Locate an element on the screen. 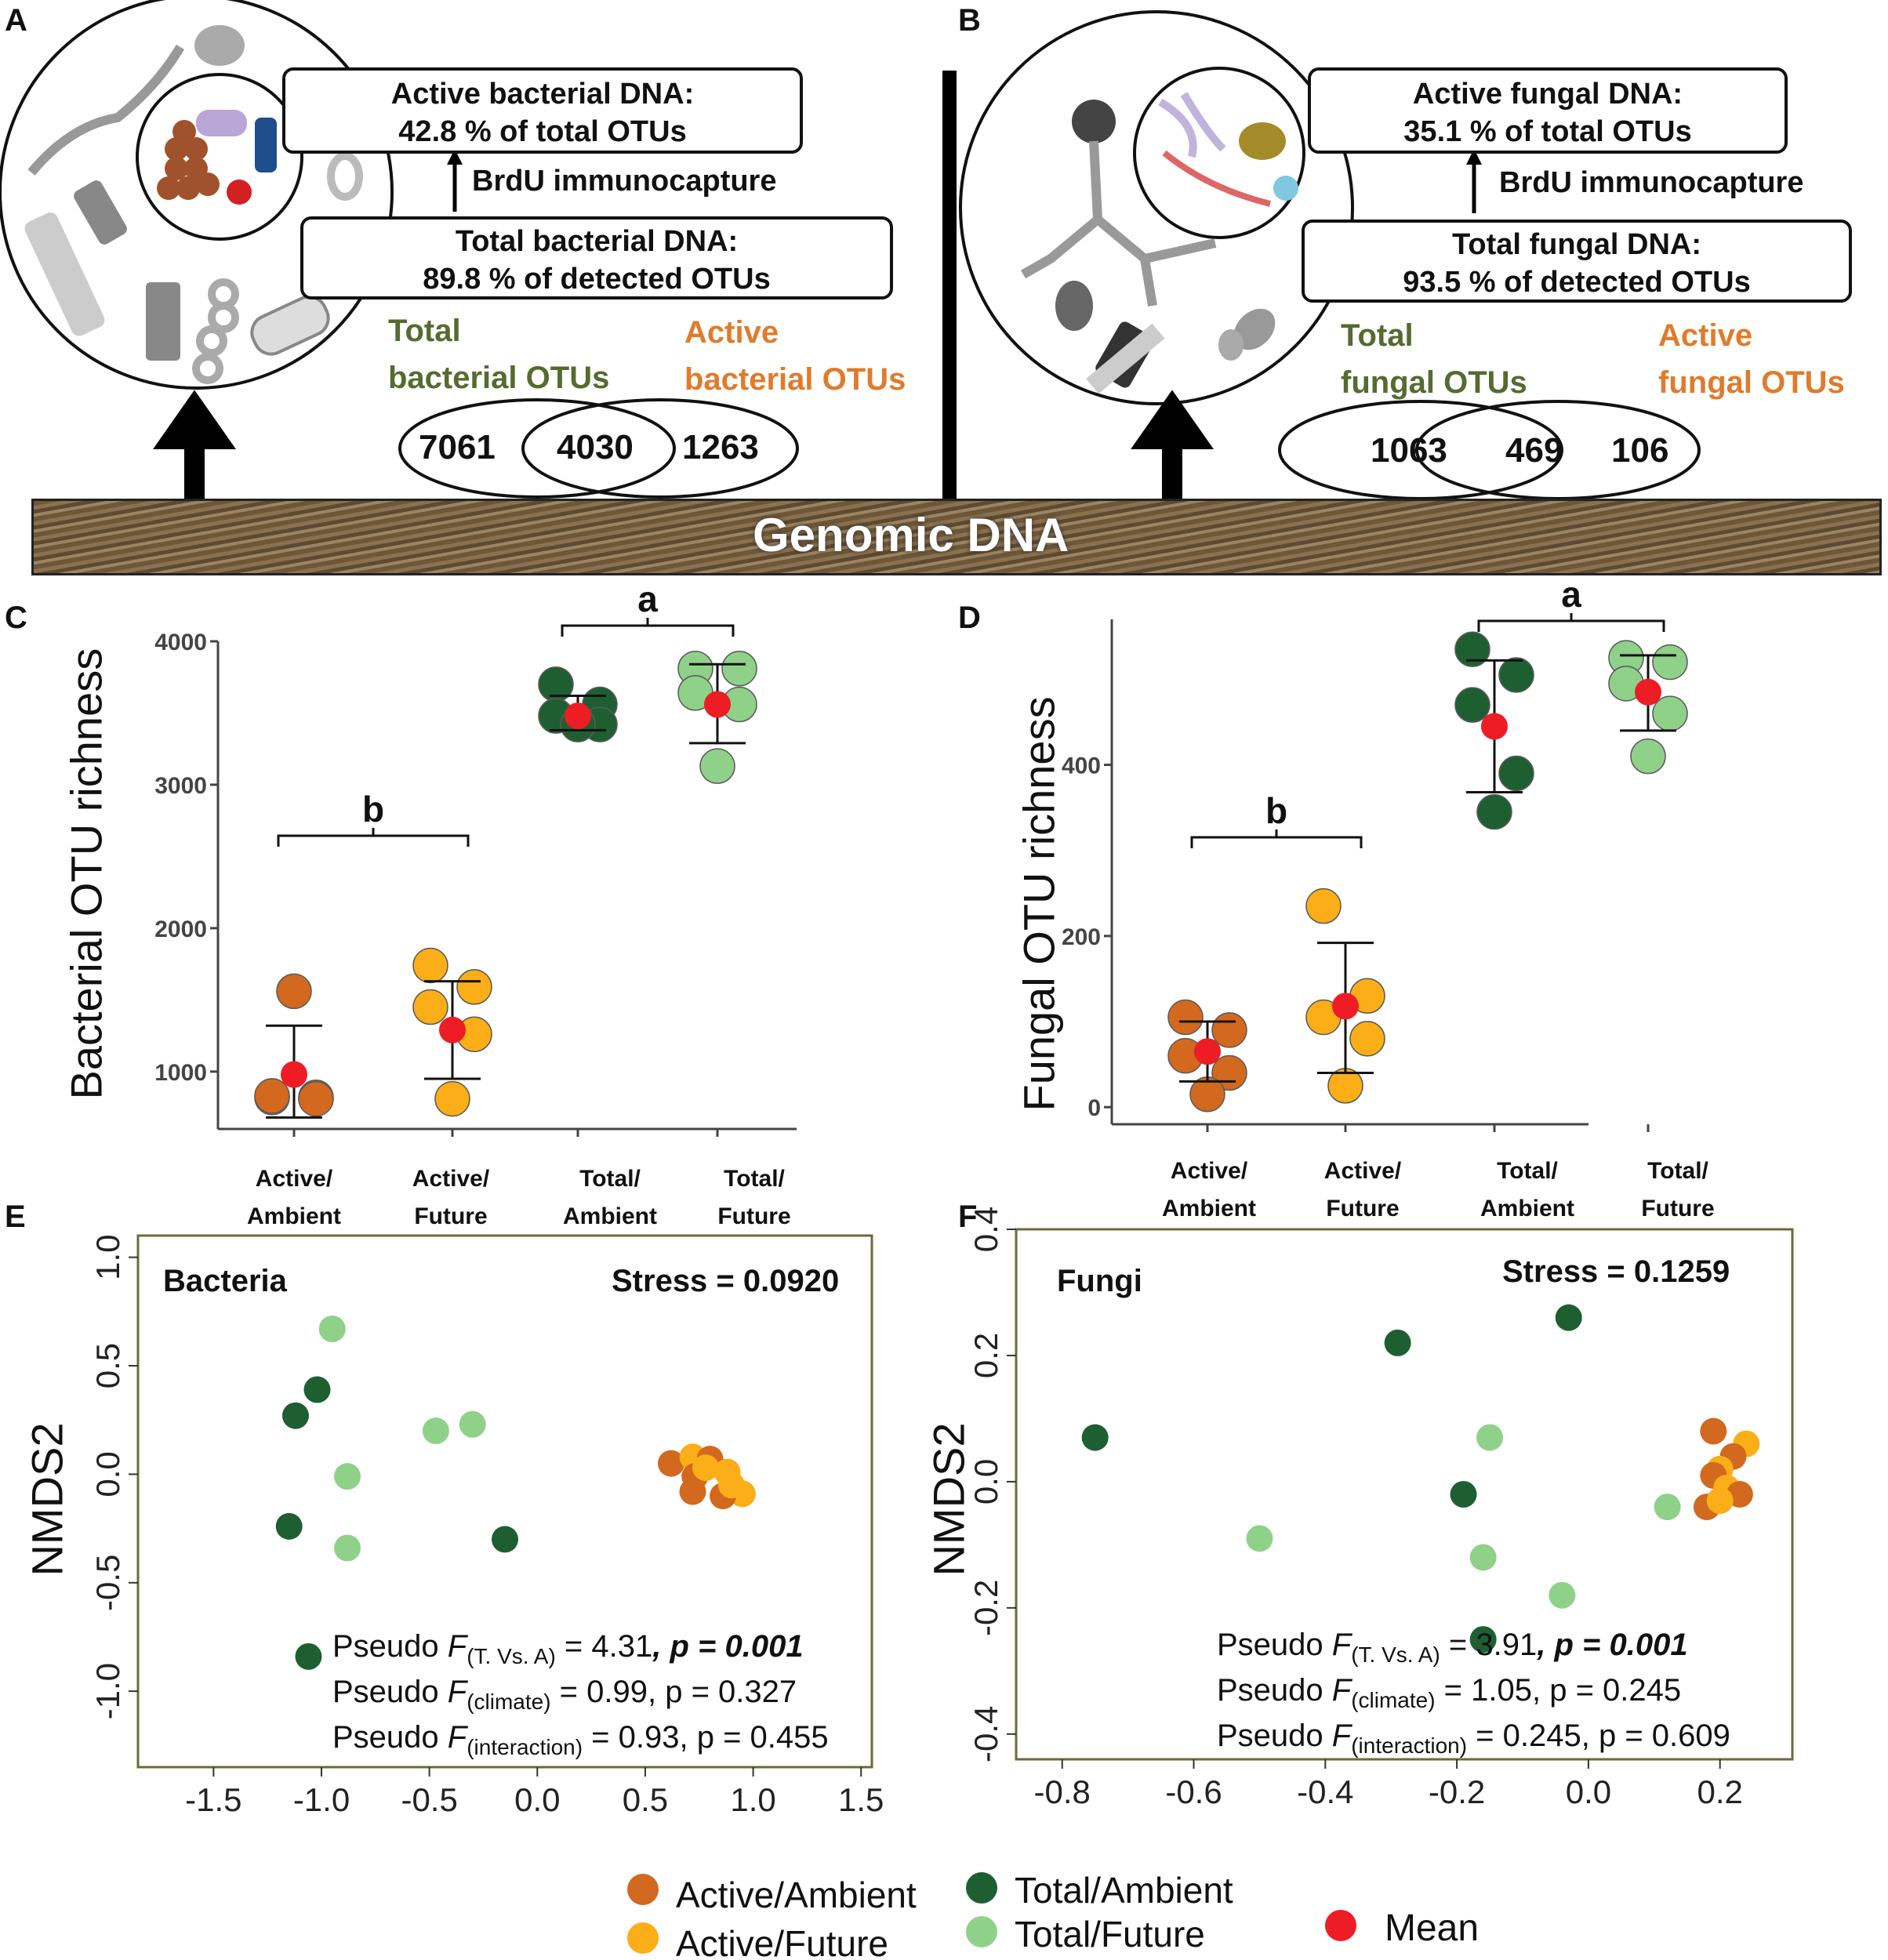 The width and height of the screenshot is (1888, 1960). venn-left-count-b: 1063 is located at coordinates (1409, 451).